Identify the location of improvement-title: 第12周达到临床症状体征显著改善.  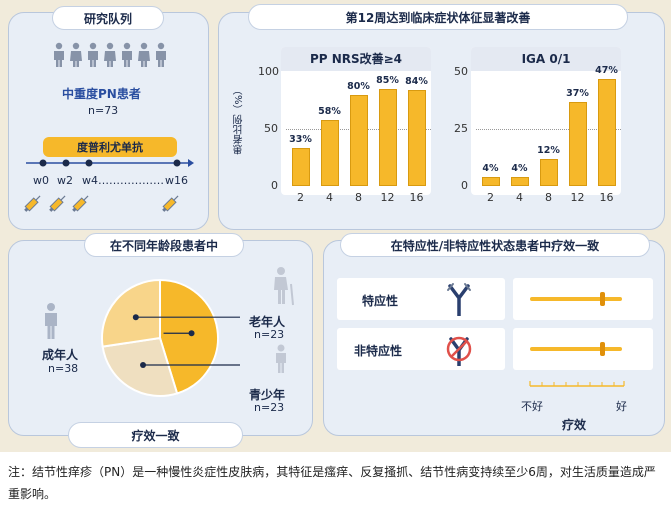
(438, 17).